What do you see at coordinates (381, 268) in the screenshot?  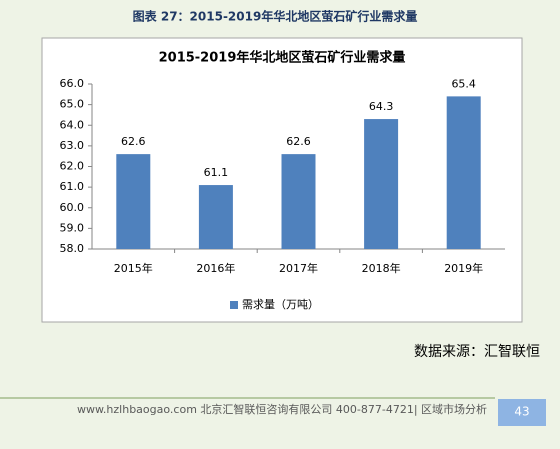 I see `x-tick-label: 2018年` at bounding box center [381, 268].